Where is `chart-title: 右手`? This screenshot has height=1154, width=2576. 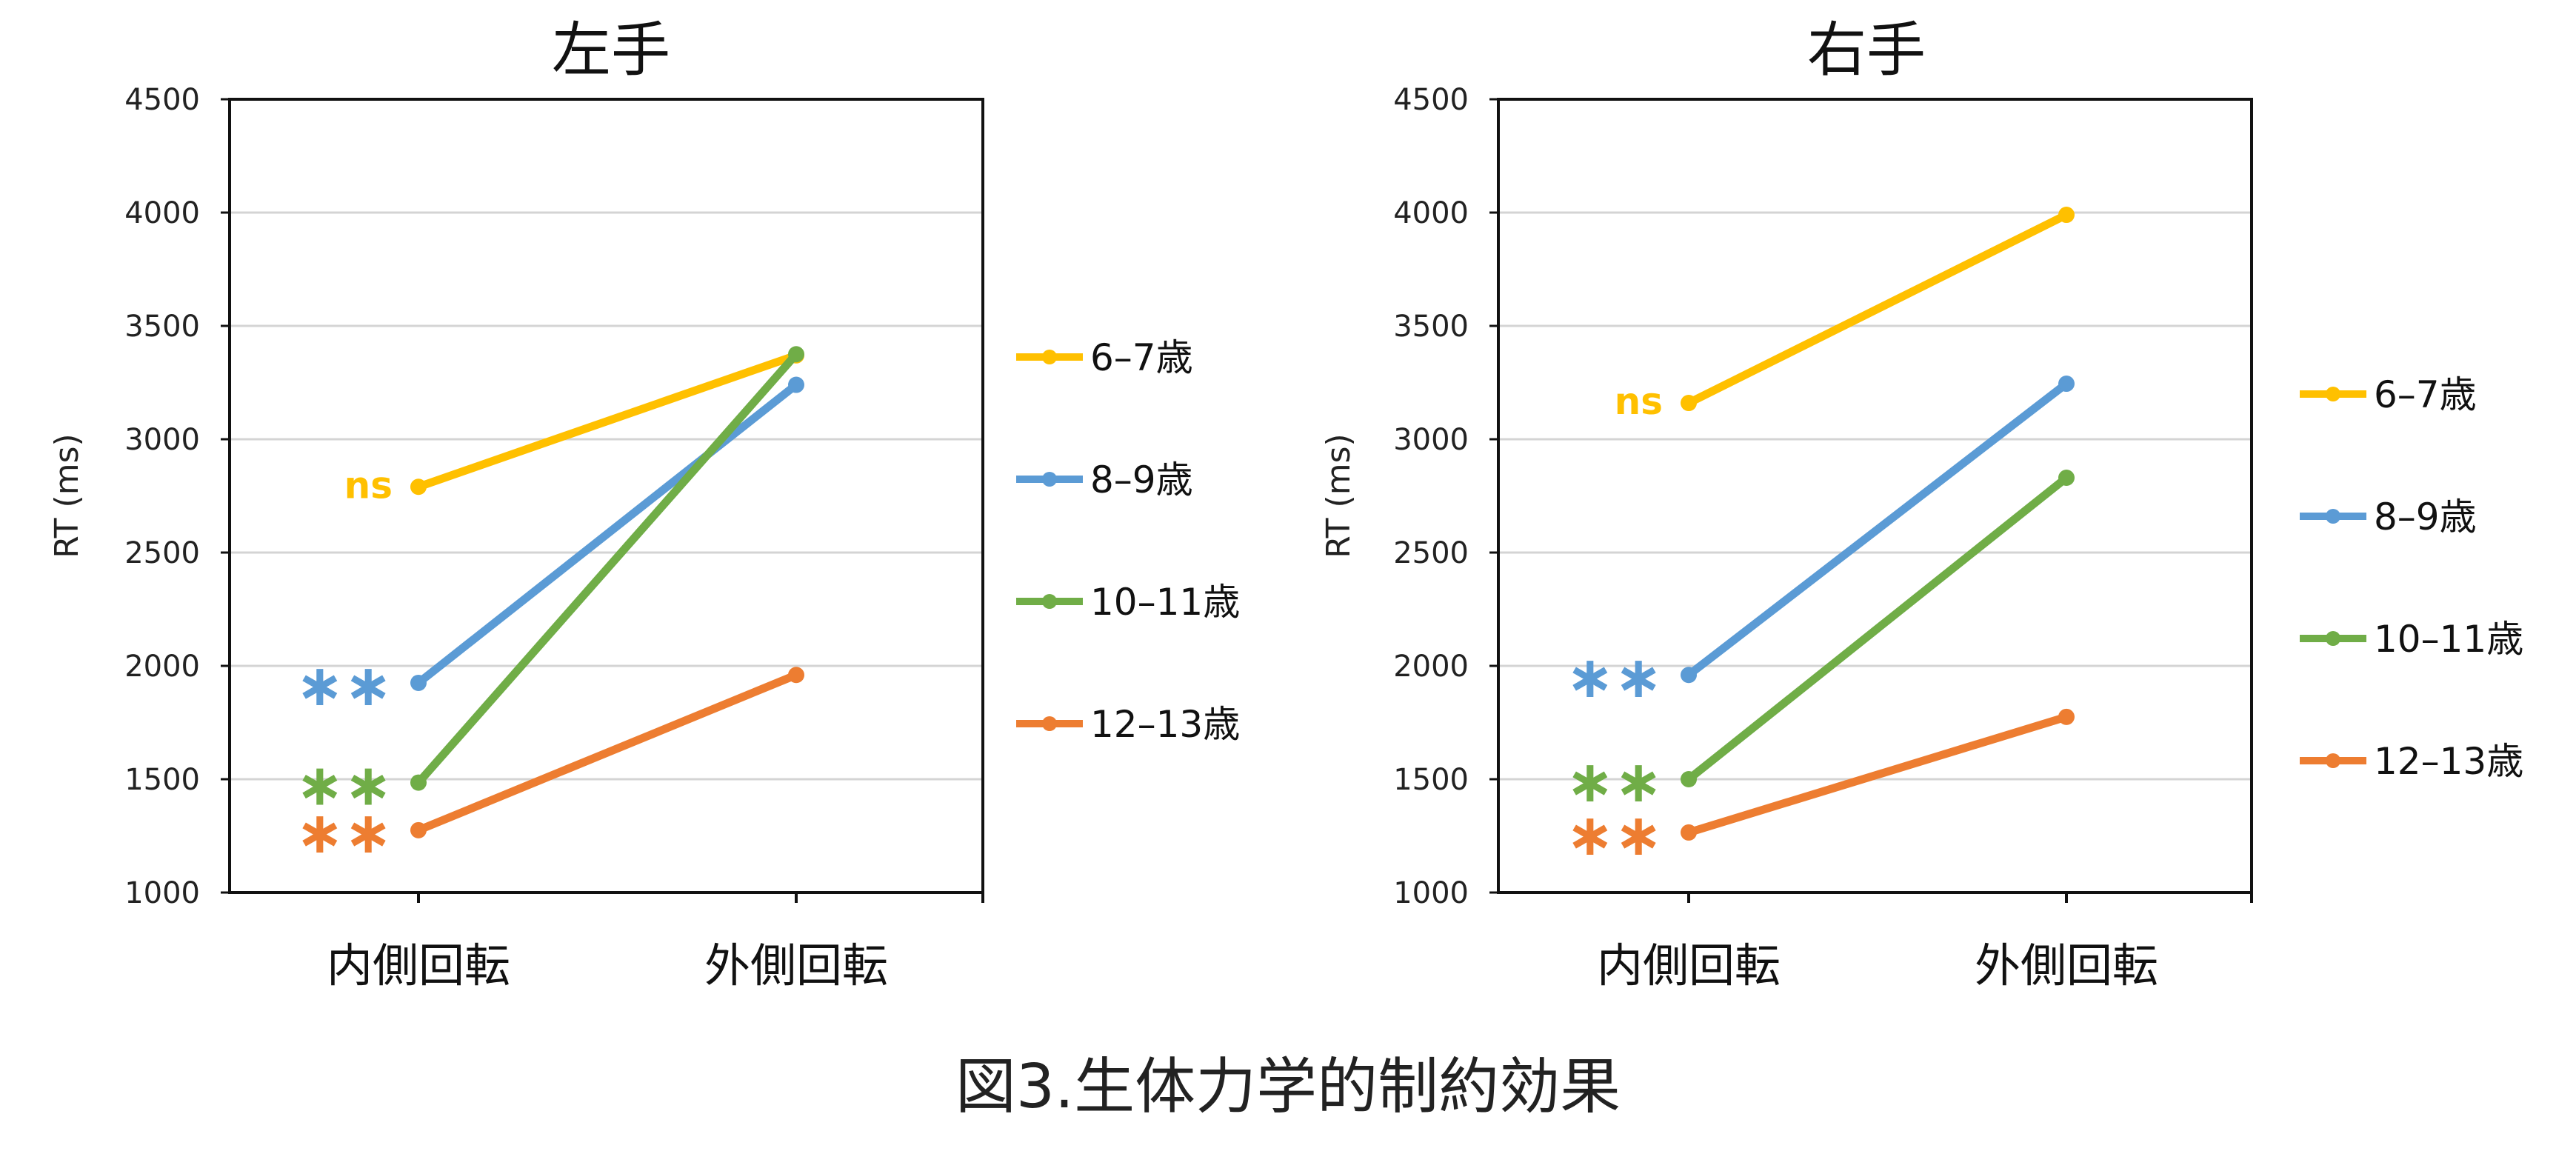
chart-title: 右手 is located at coordinates (1866, 50).